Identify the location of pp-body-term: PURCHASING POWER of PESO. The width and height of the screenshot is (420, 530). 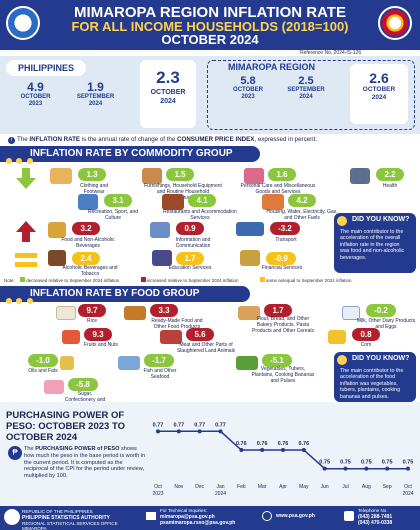
(77, 449).